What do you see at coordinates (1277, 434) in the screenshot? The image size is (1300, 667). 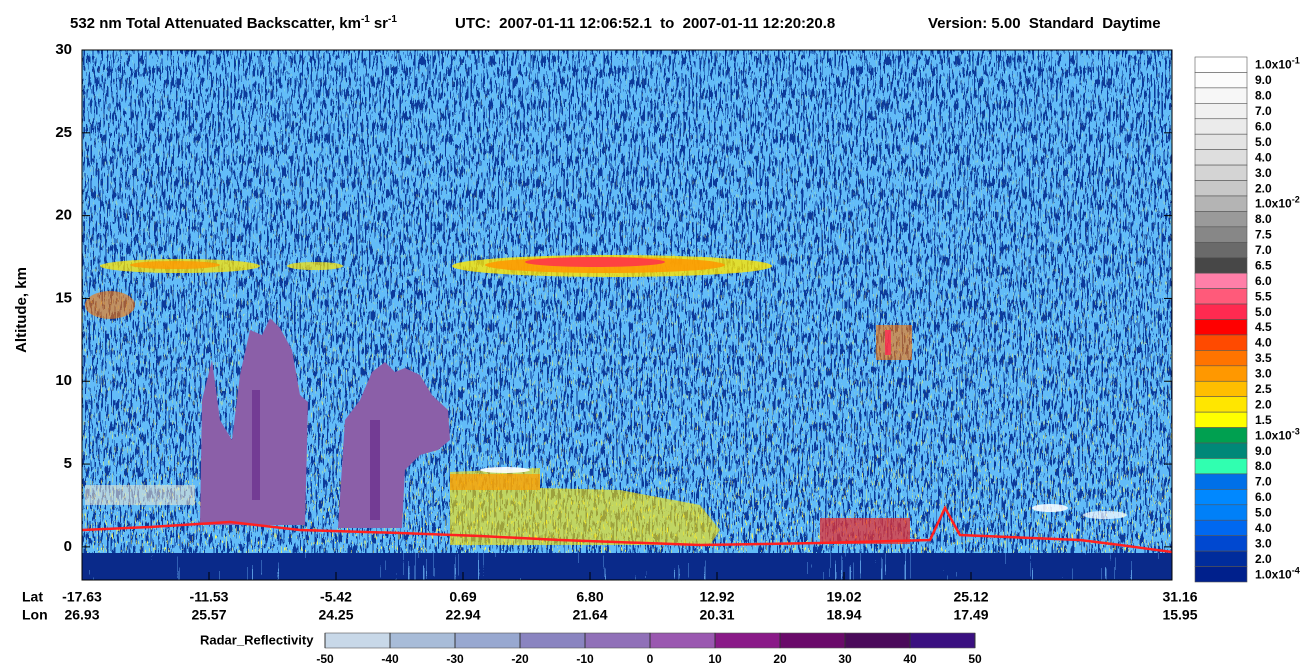 I see `colorbar-label: 1.0x10⁻³` at bounding box center [1277, 434].